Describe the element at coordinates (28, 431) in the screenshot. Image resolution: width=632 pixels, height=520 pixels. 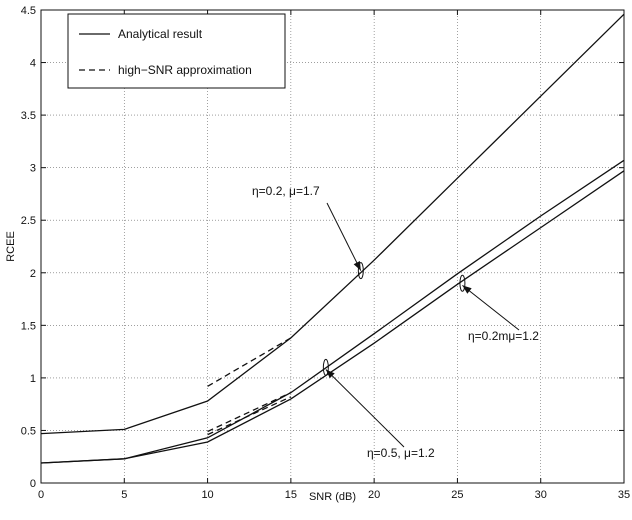
I see `y-tick-label: 0.5` at that location.